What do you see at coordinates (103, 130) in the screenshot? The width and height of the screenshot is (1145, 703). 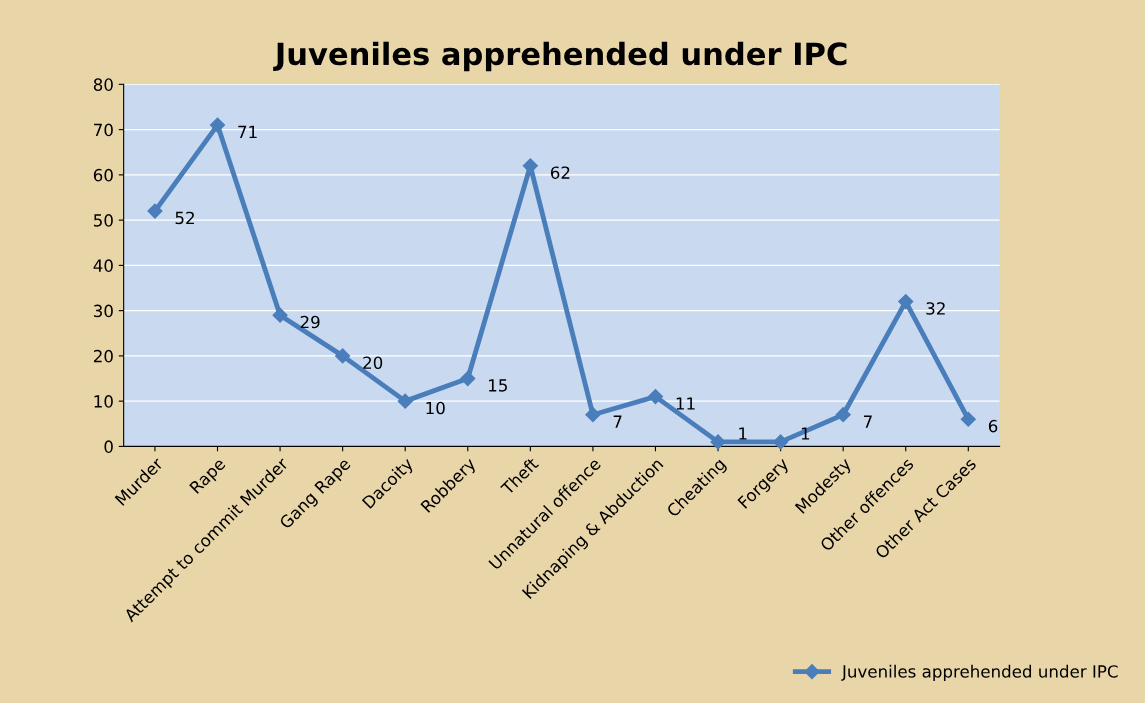 I see `y-tick-label: 70` at bounding box center [103, 130].